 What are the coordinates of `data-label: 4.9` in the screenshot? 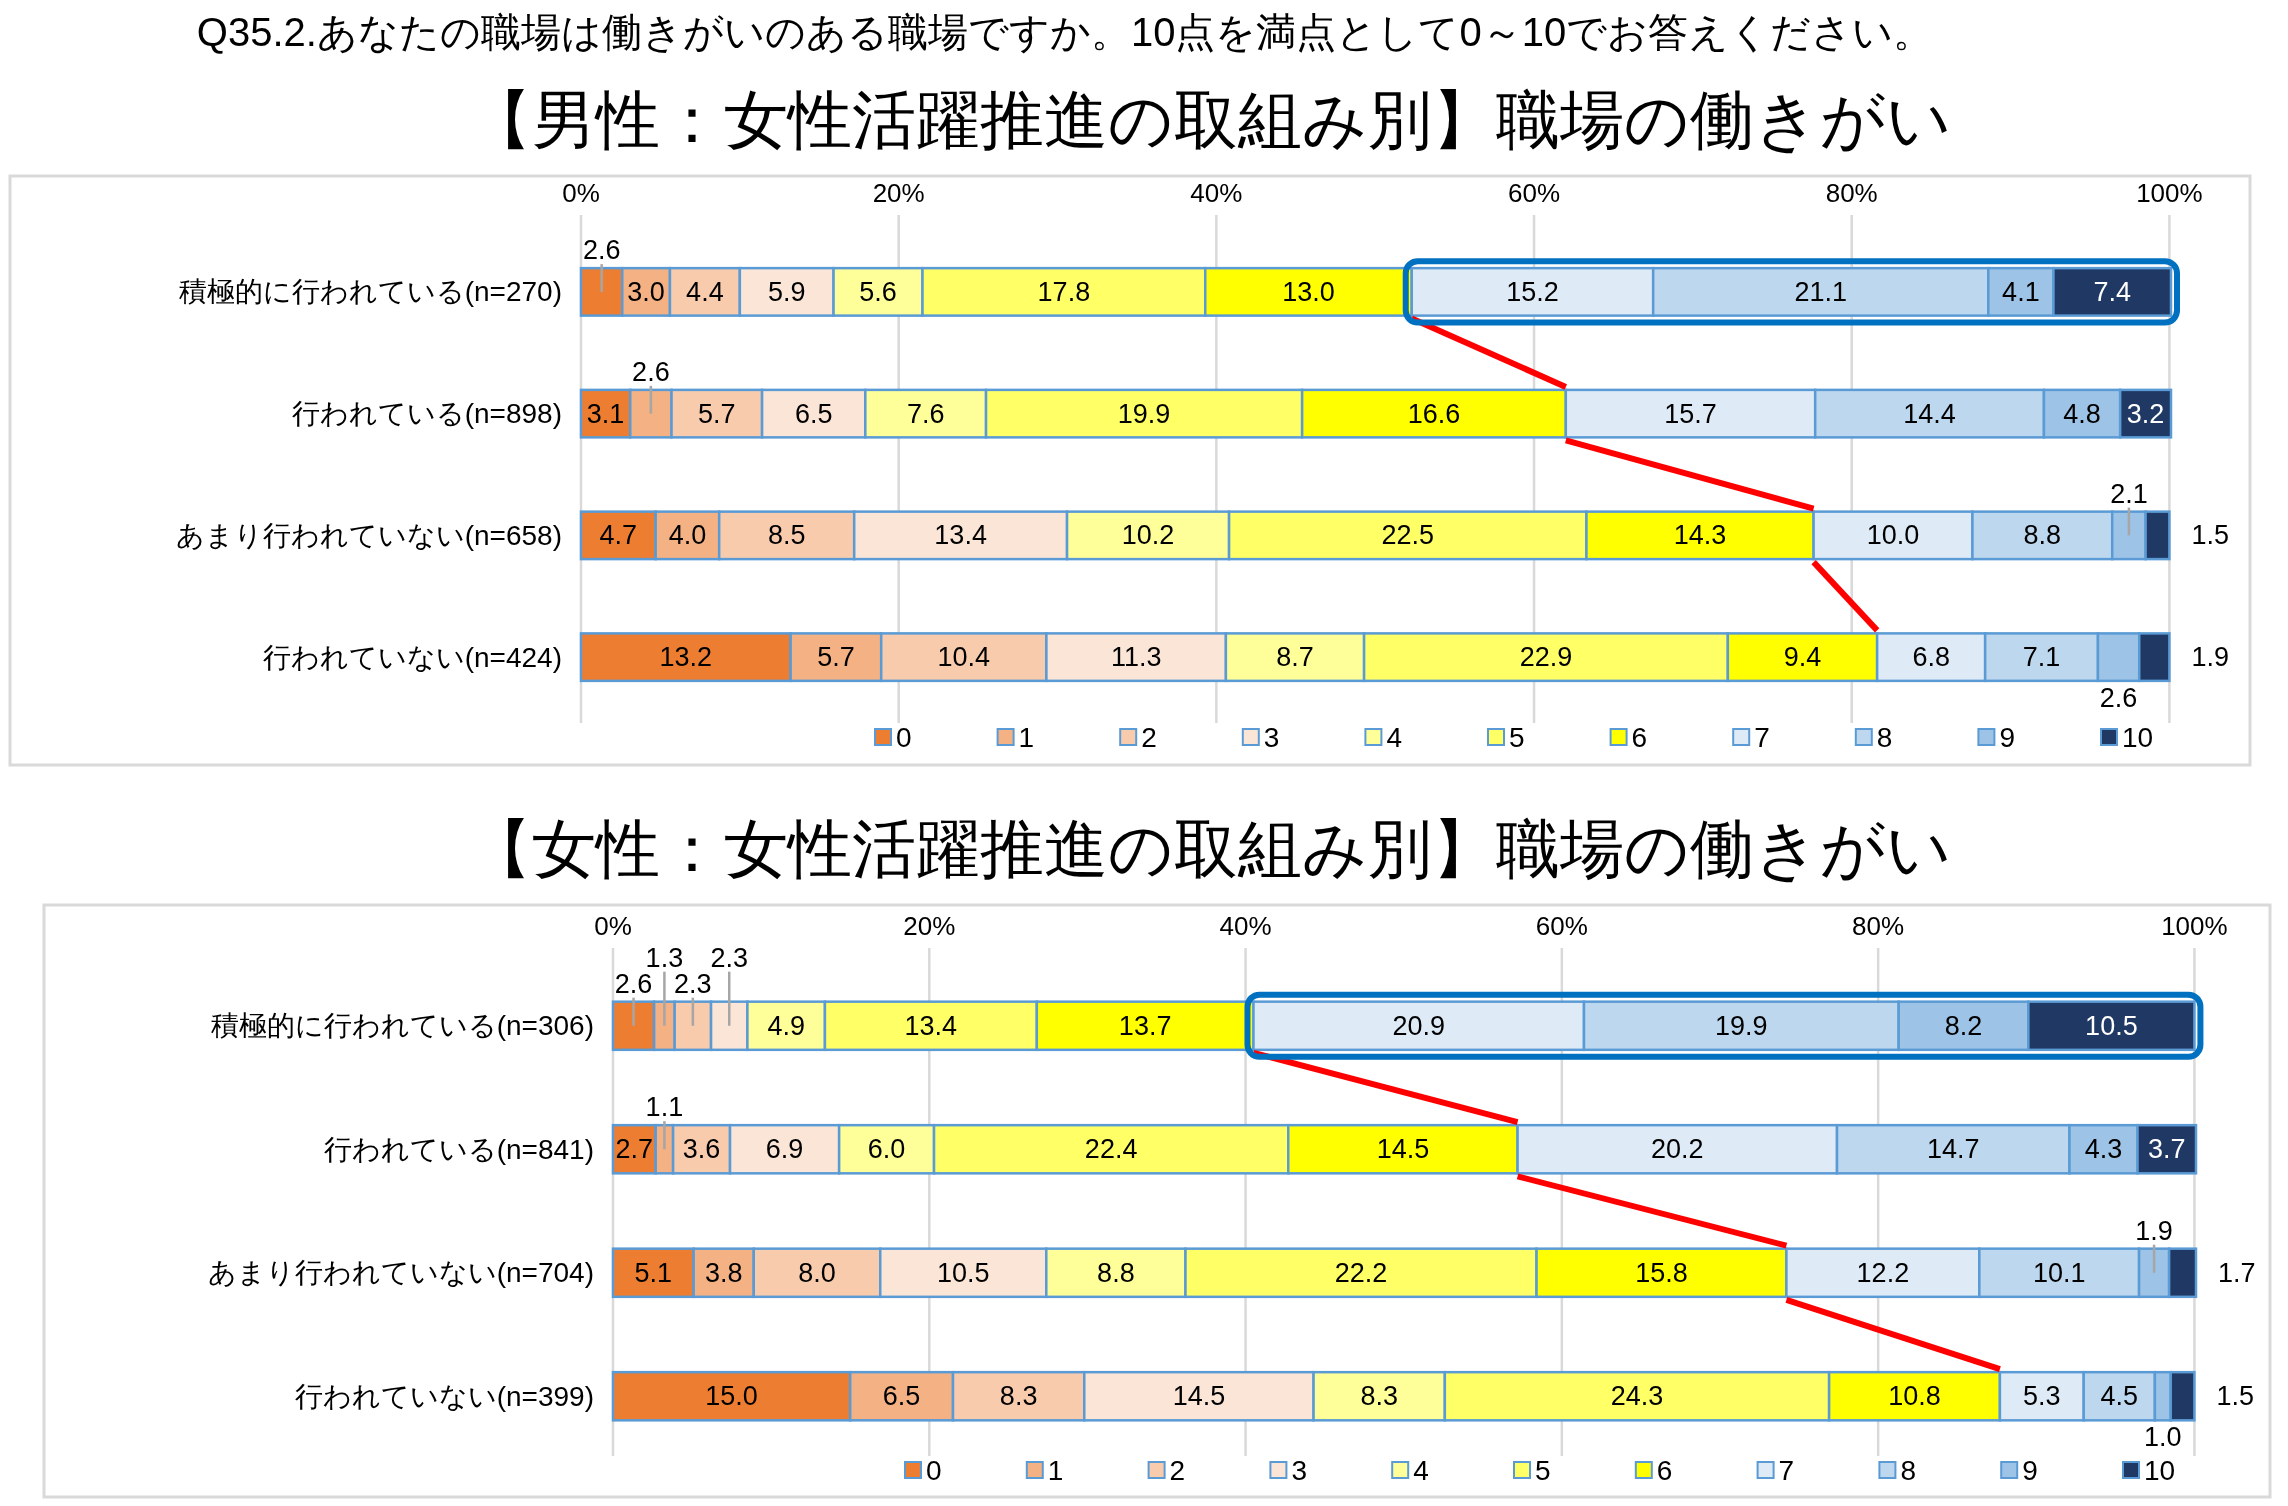 It's located at (786, 1025).